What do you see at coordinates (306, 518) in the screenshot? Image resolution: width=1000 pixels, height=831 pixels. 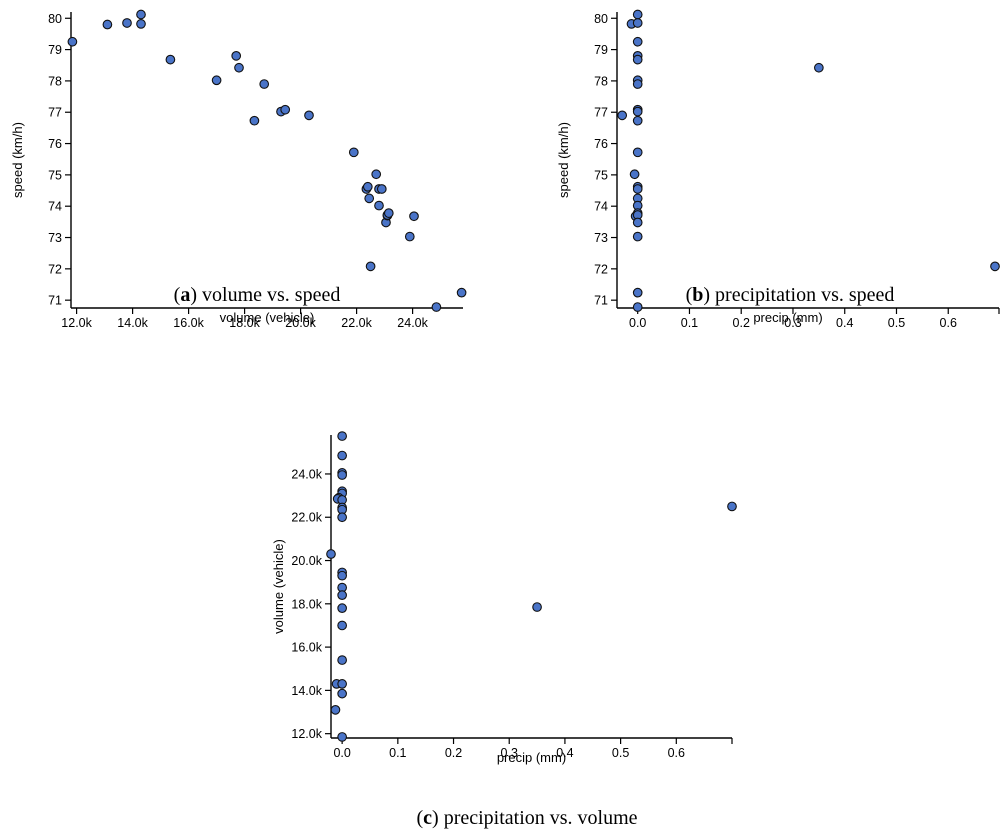 I see `y-tick-label: 22.0k` at bounding box center [306, 518].